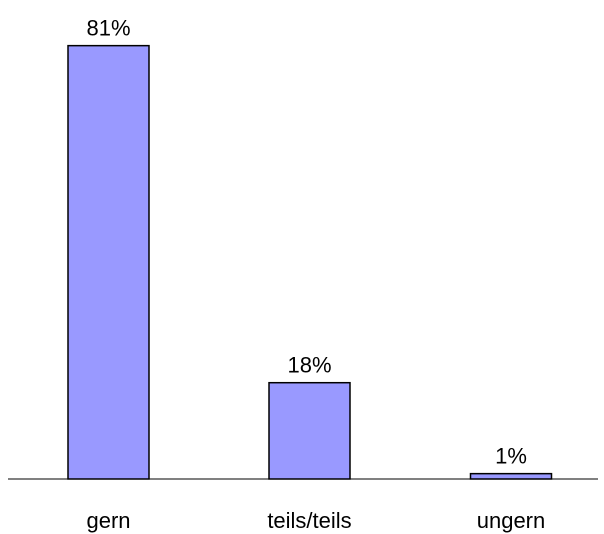  Describe the element at coordinates (108, 520) in the screenshot. I see `x-tick-label: gern` at that location.